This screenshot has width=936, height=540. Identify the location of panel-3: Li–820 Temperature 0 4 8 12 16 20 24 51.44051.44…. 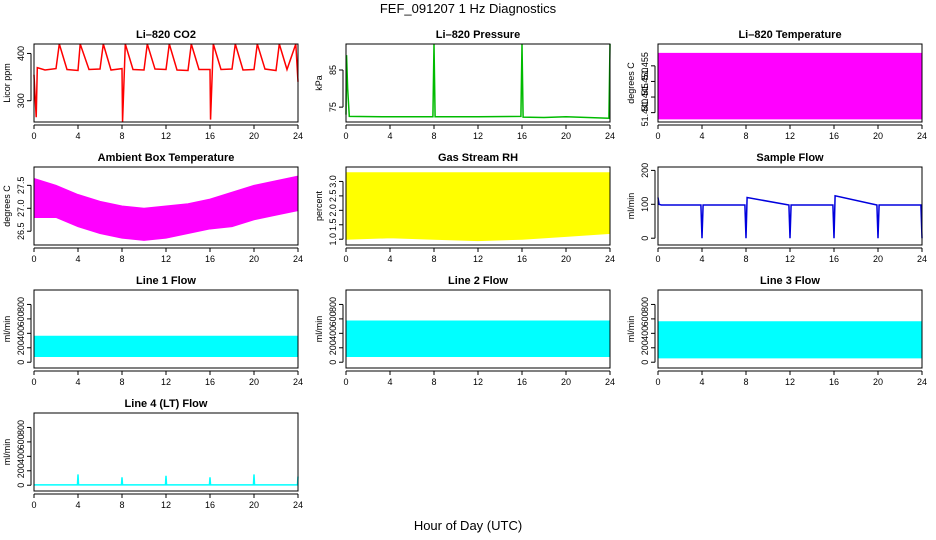
(776, 85).